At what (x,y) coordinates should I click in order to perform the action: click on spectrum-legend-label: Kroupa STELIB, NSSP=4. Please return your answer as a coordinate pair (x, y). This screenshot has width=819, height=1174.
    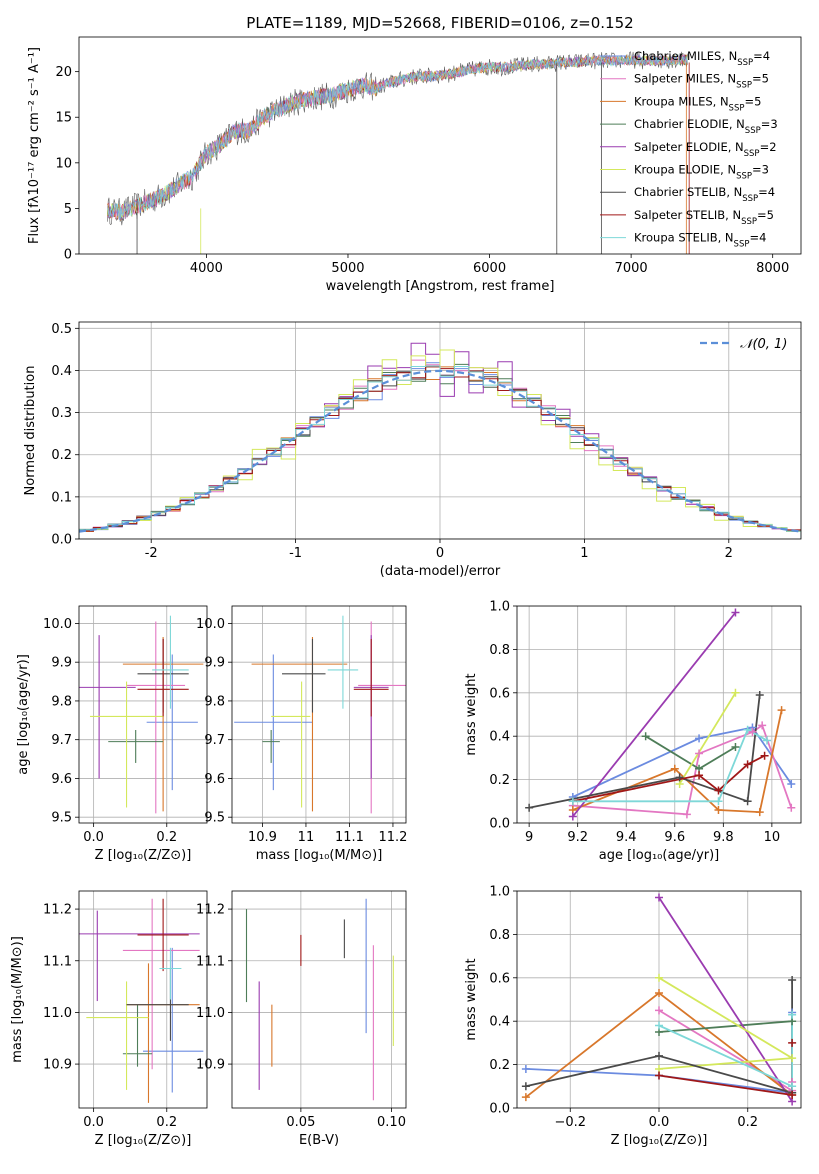
    Looking at the image, I should click on (700, 240).